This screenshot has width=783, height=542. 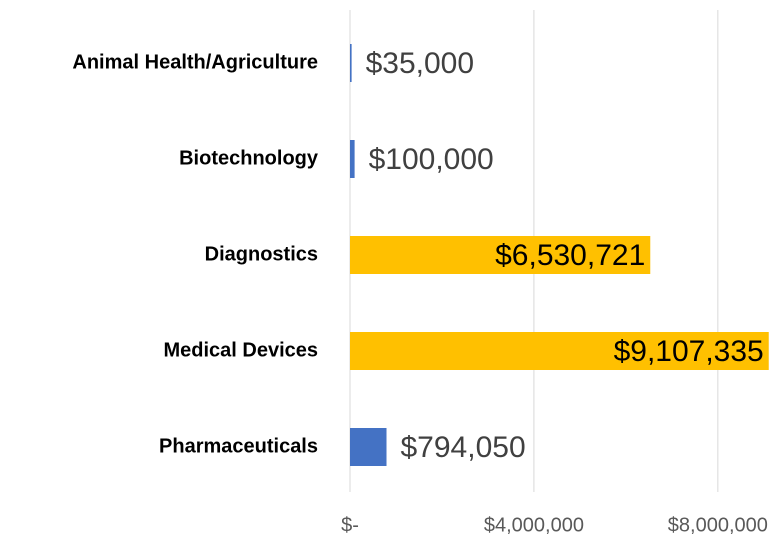 What do you see at coordinates (240, 350) in the screenshot?
I see `category-label: Medical Devices` at bounding box center [240, 350].